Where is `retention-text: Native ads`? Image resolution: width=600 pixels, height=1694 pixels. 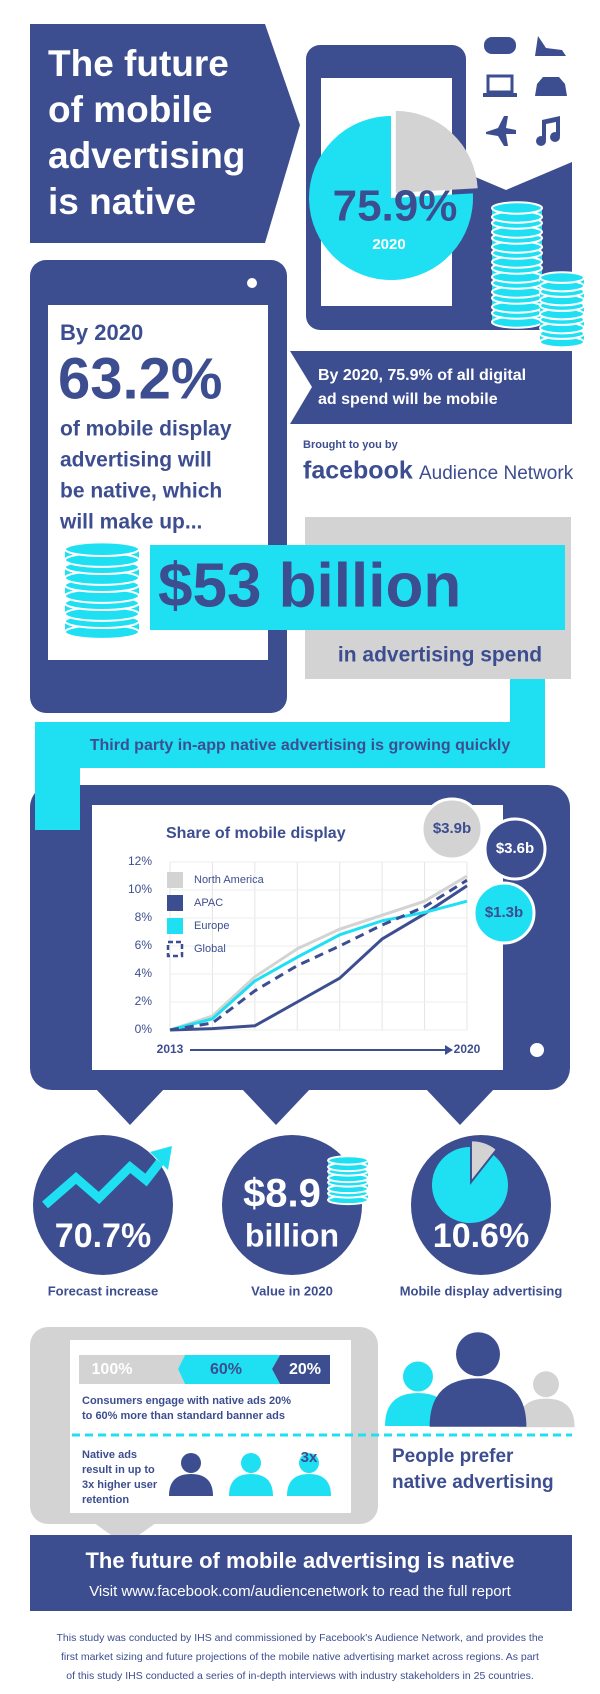 retention-text: Native ads is located at coordinates (109, 1455).